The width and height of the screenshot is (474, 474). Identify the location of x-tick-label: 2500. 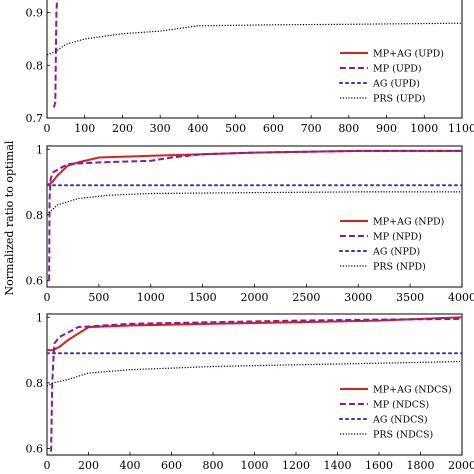
(306, 297).